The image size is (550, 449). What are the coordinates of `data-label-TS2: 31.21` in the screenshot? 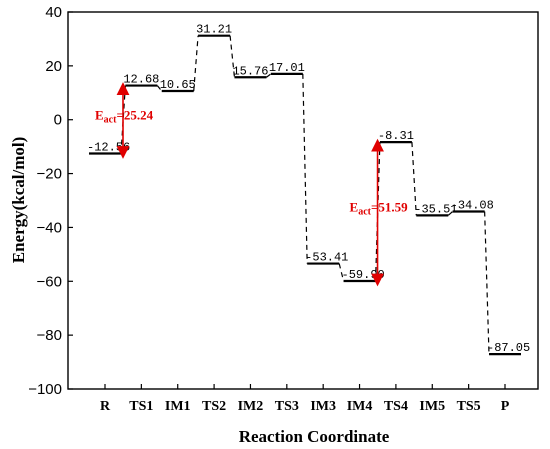 It's located at (214, 30).